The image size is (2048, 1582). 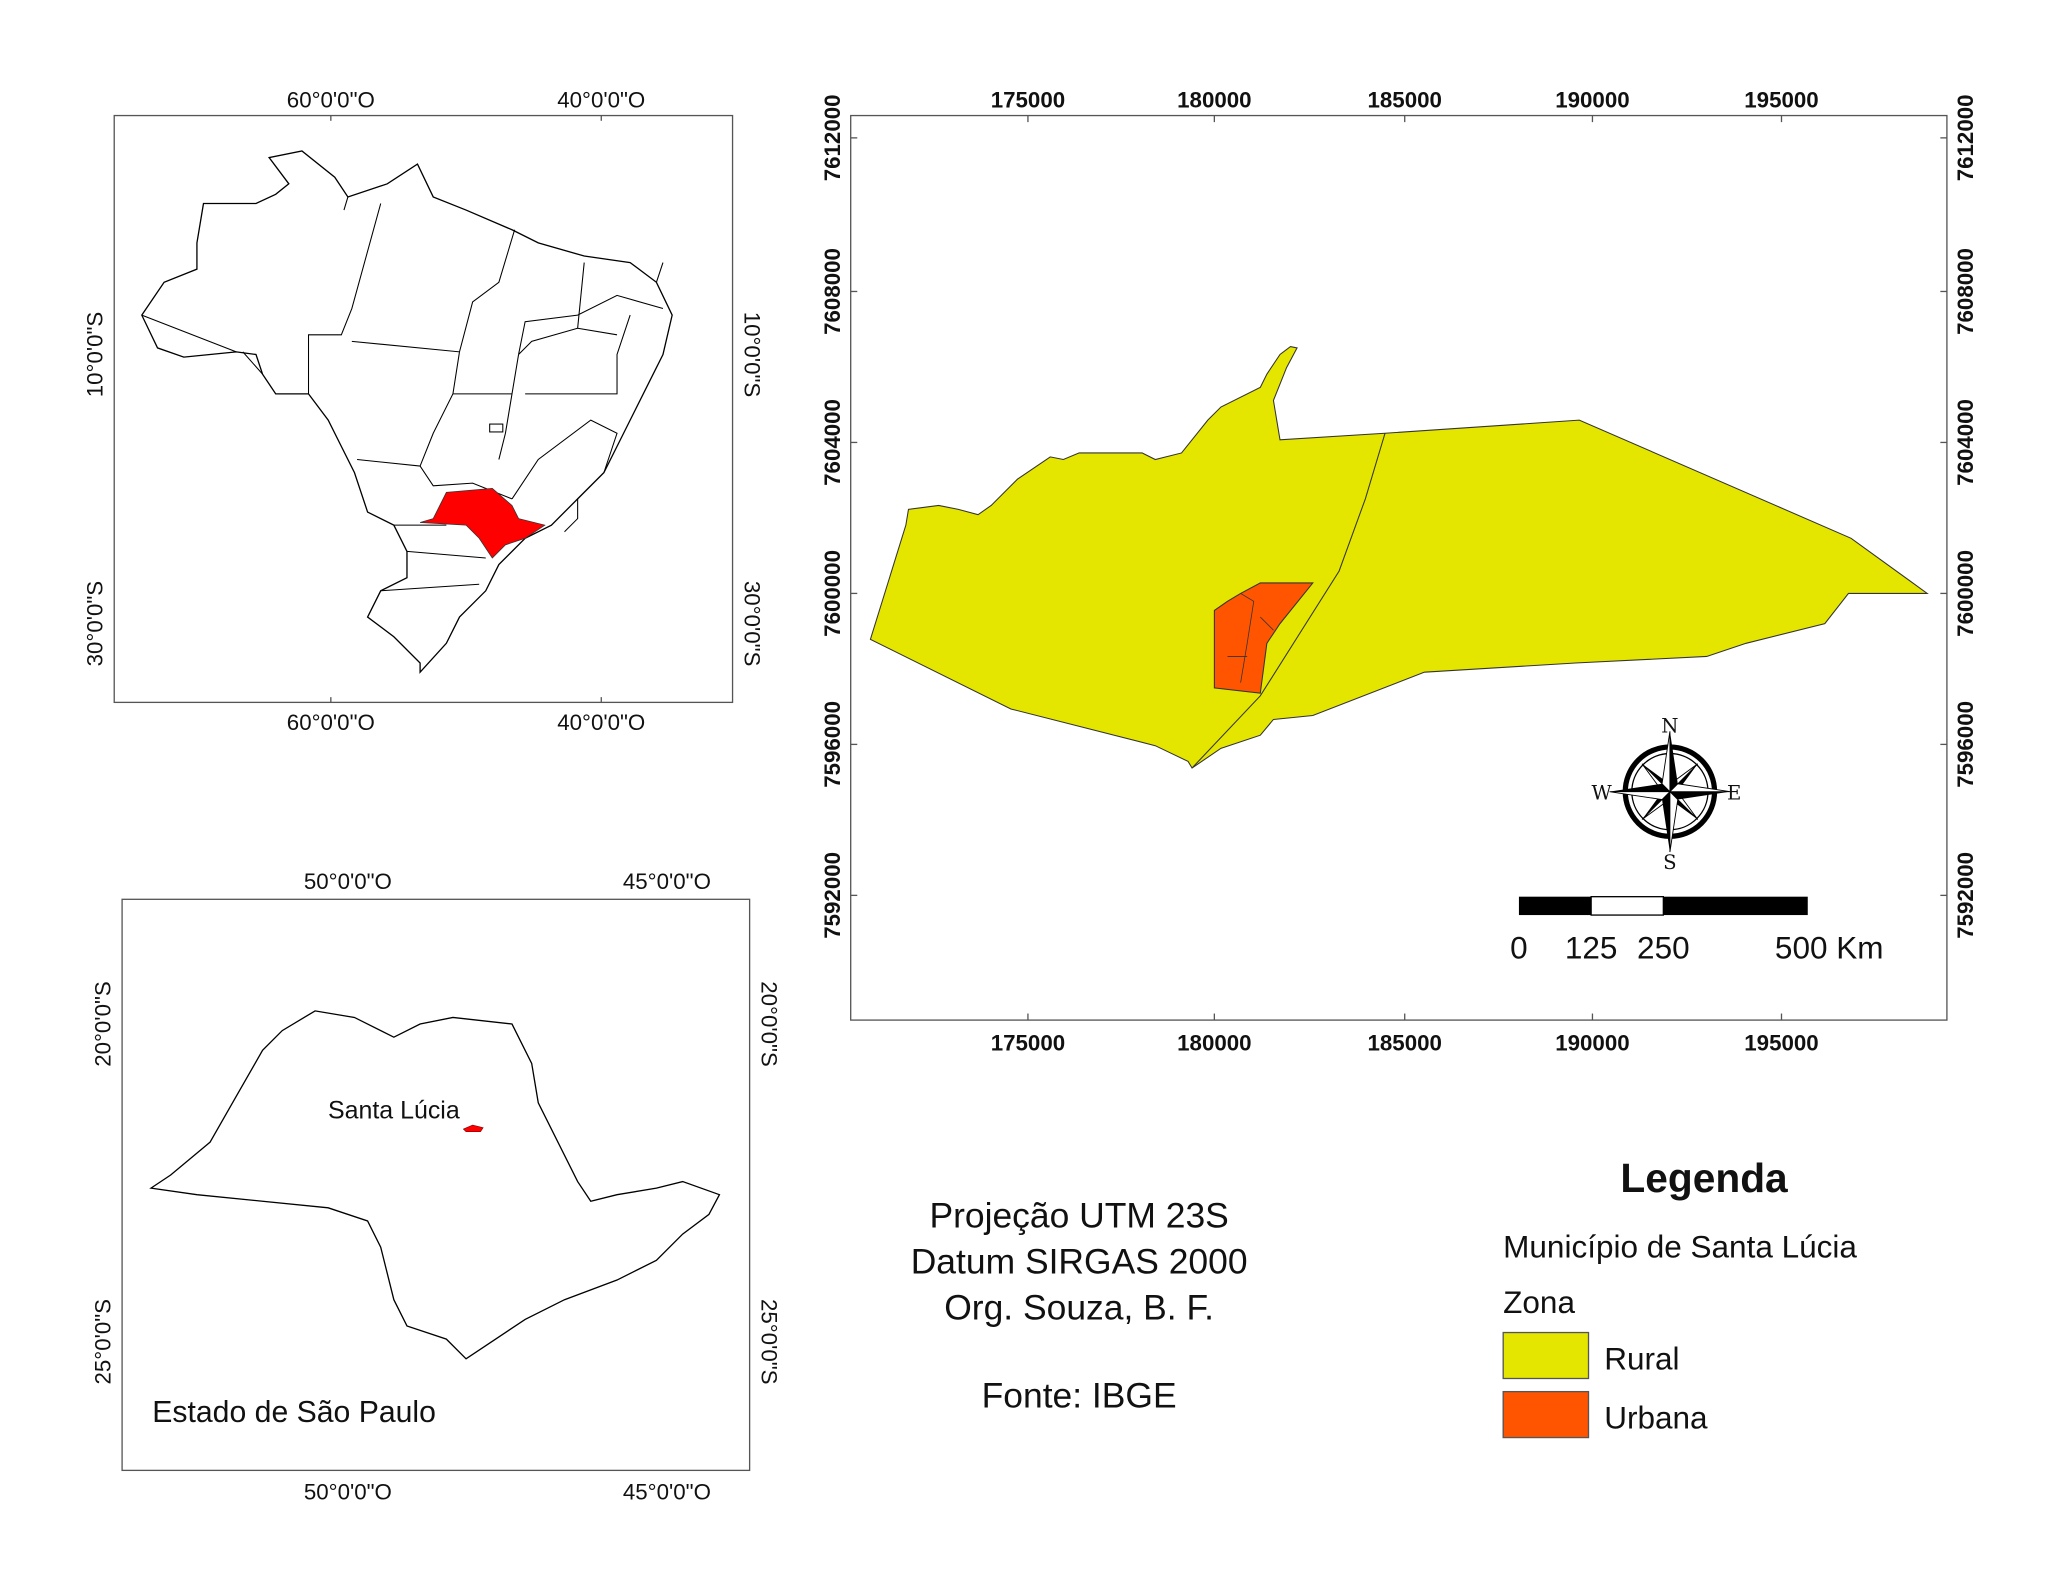 I want to click on brazil-left-label: 30°0'0"S, so click(x=94, y=624).